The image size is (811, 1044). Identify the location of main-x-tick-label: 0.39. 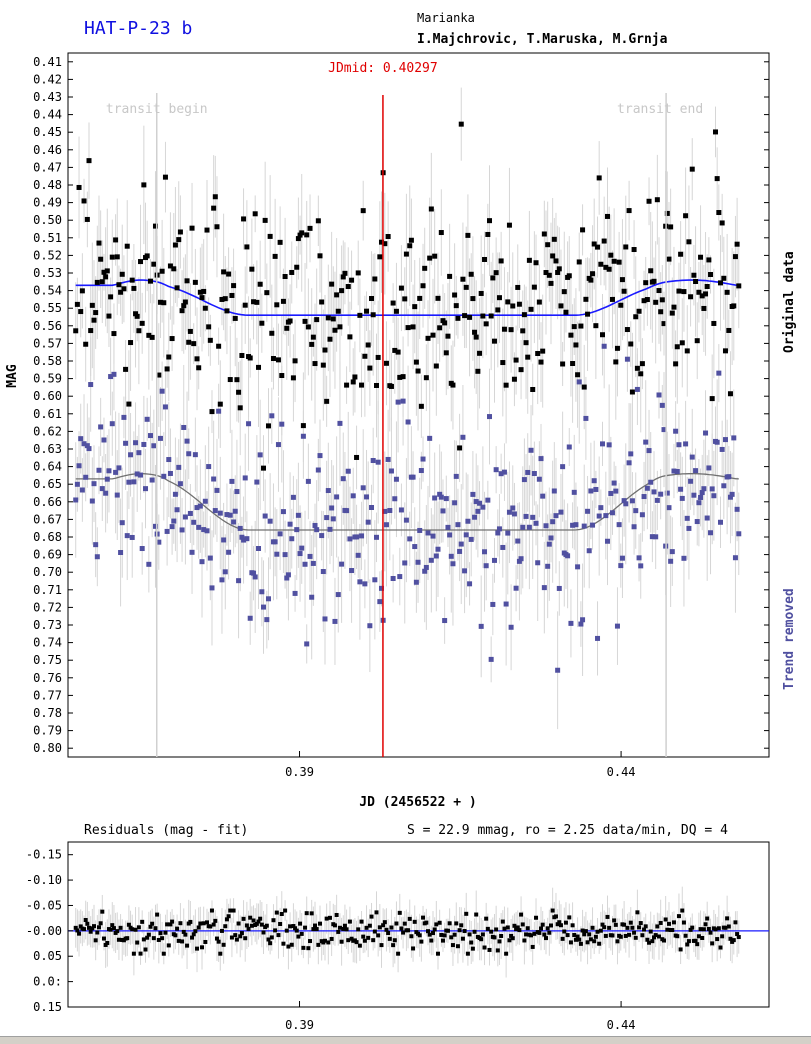
(299, 772).